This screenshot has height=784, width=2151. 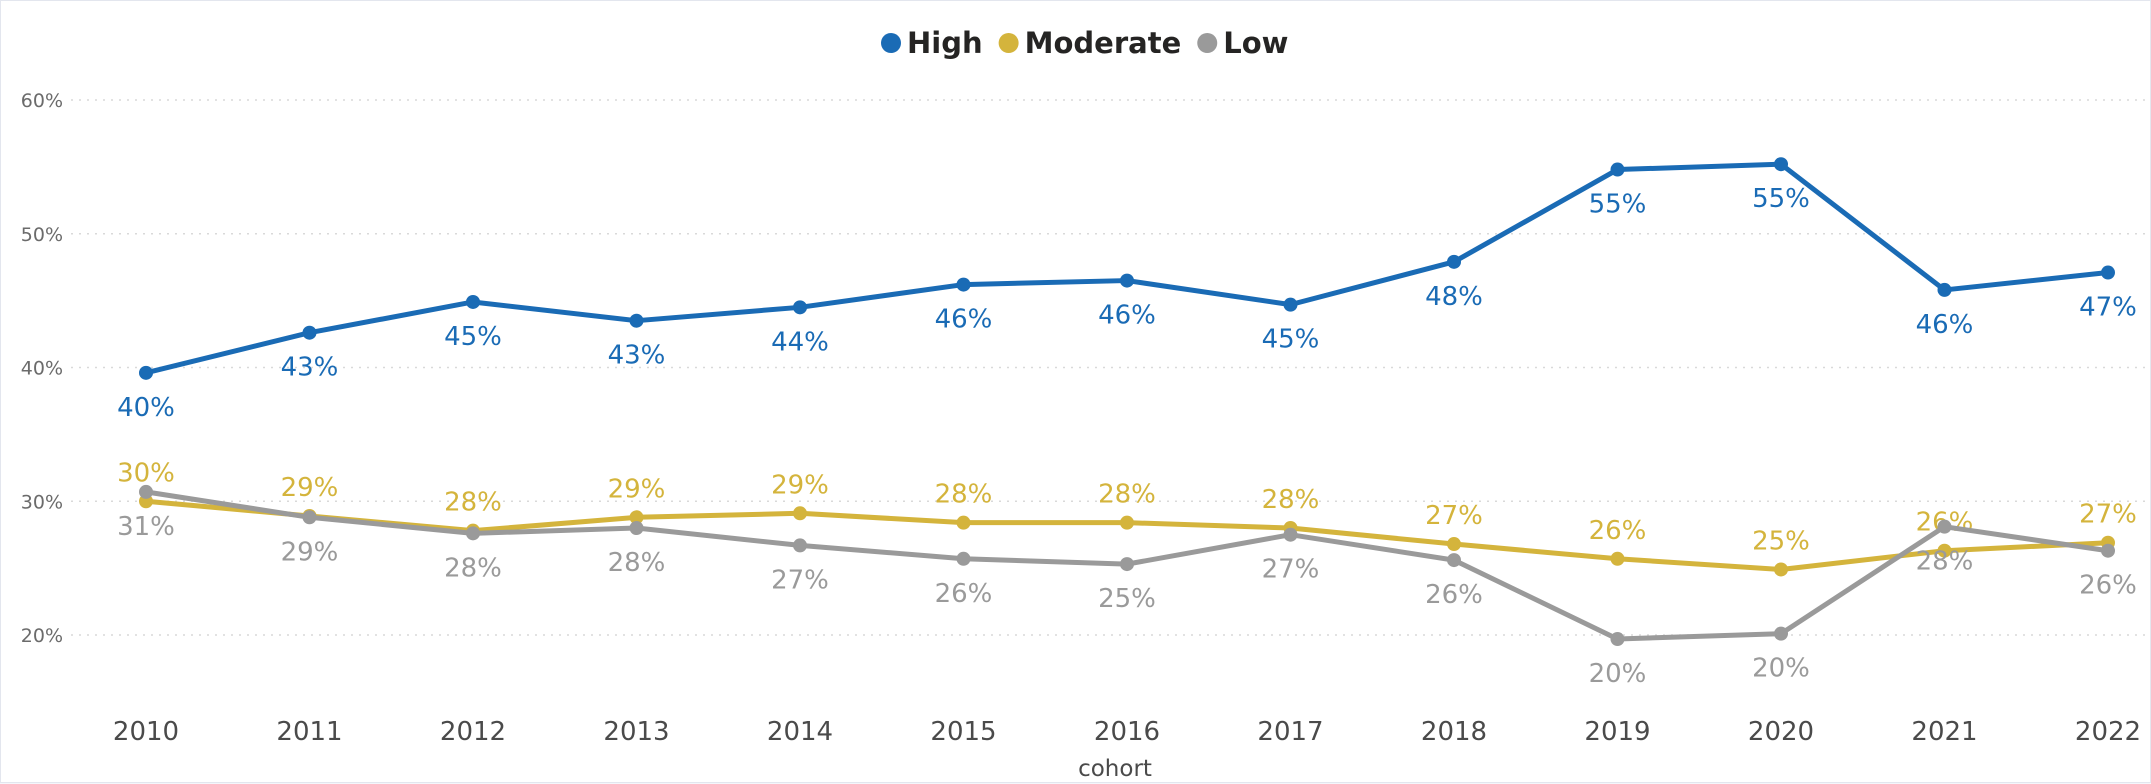 I want to click on data-label-low: 31%, so click(x=146, y=527).